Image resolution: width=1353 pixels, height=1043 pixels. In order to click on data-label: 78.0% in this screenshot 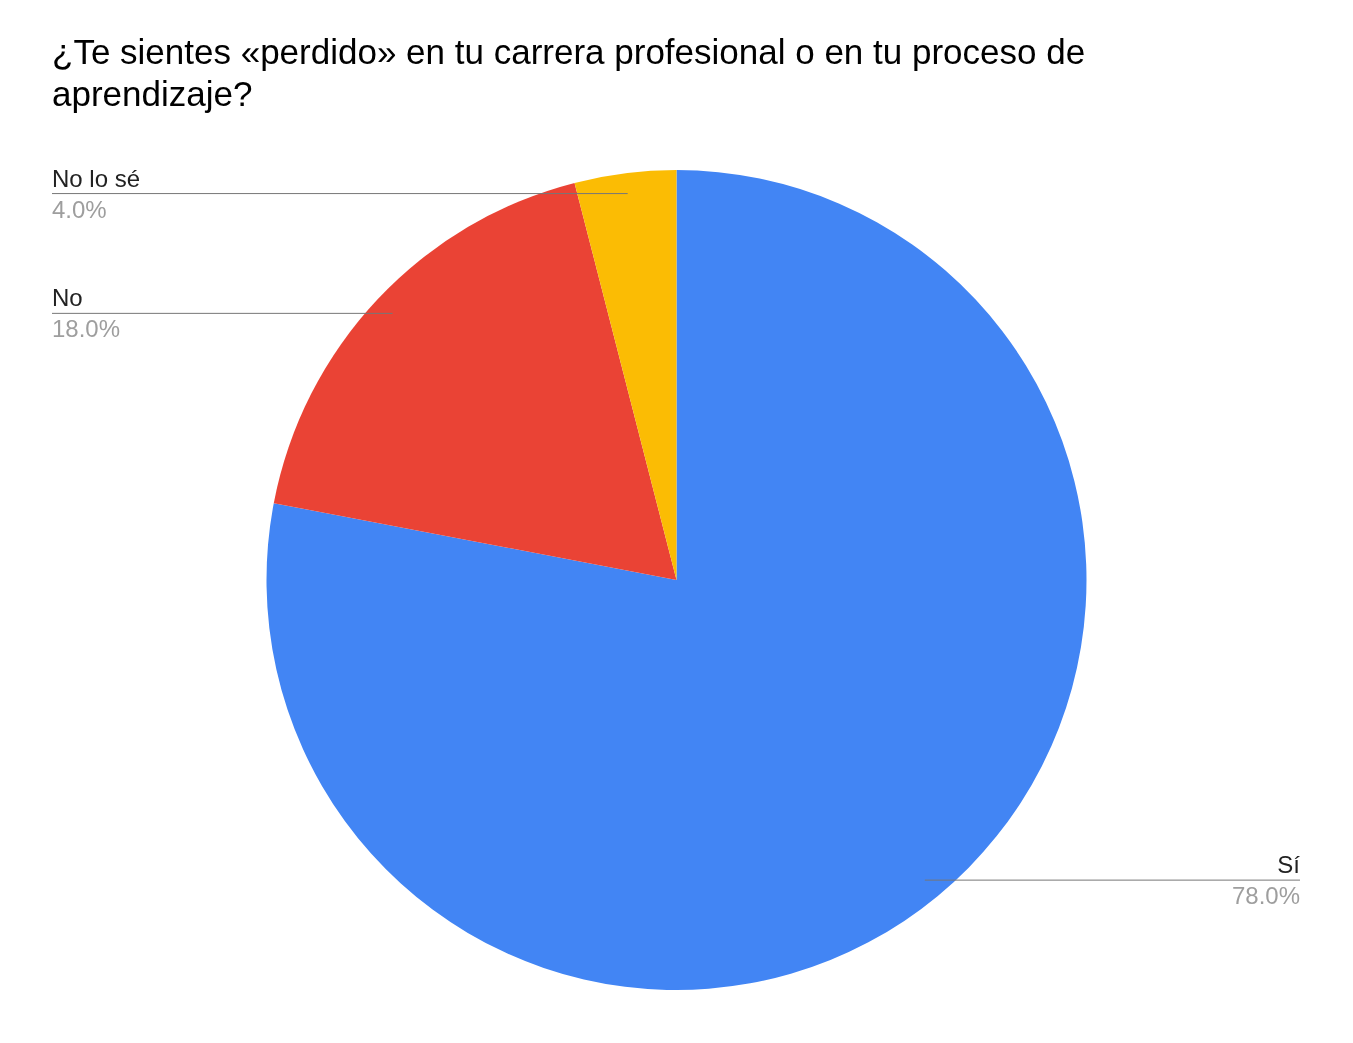, I will do `click(1265, 896)`.